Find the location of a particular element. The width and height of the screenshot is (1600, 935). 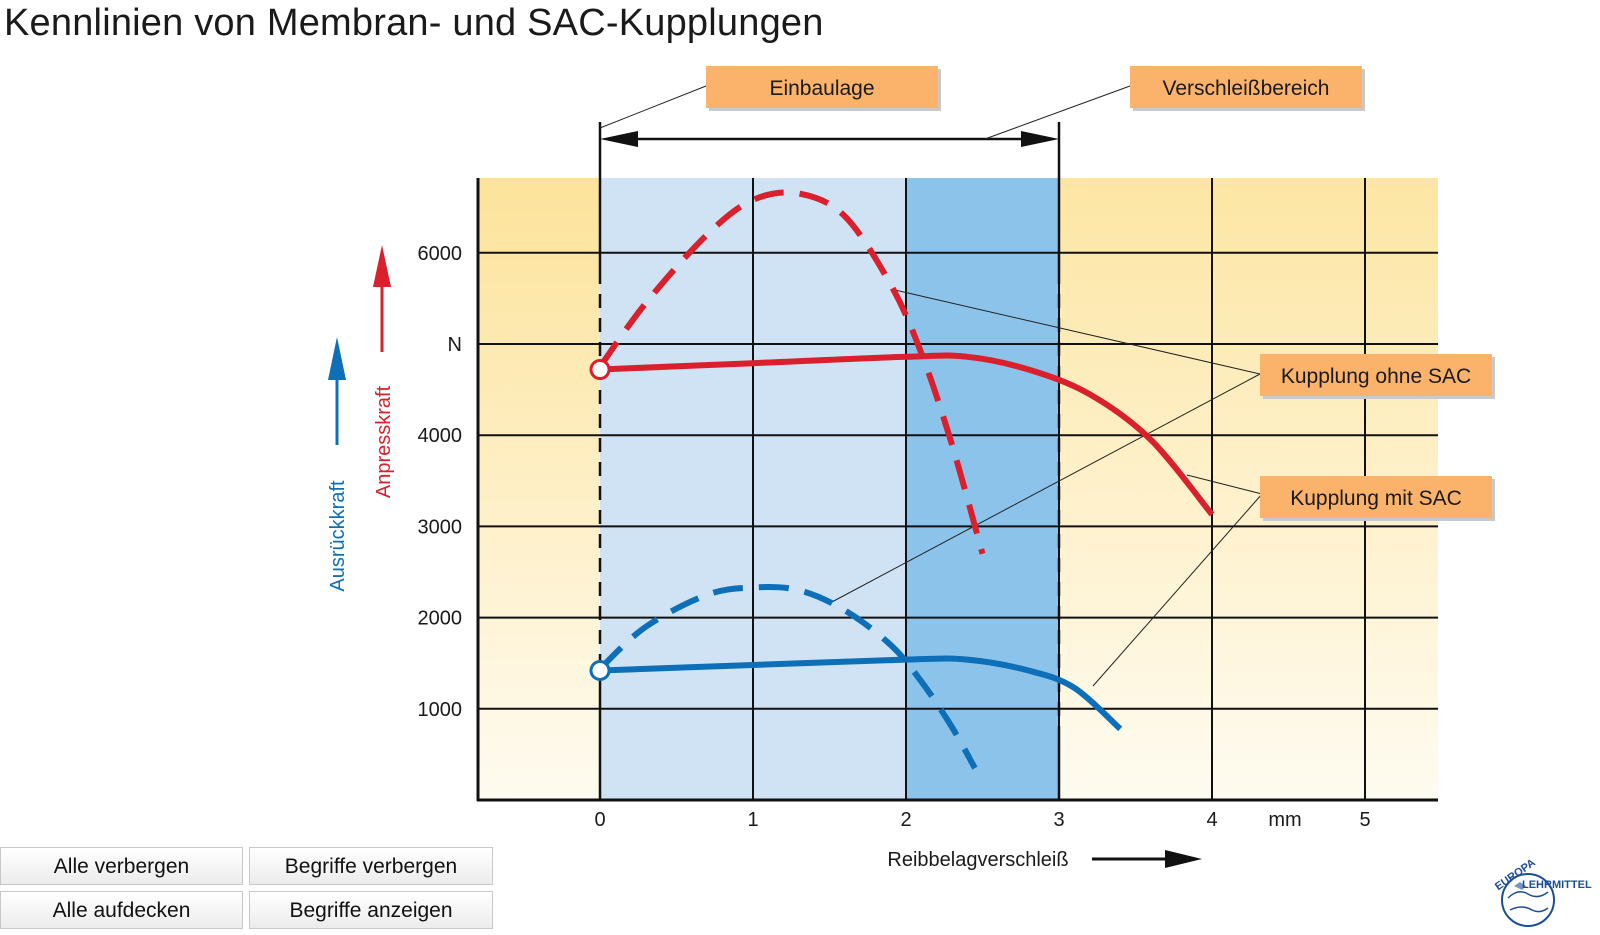

y-tick-label: 6000 is located at coordinates (440, 254).